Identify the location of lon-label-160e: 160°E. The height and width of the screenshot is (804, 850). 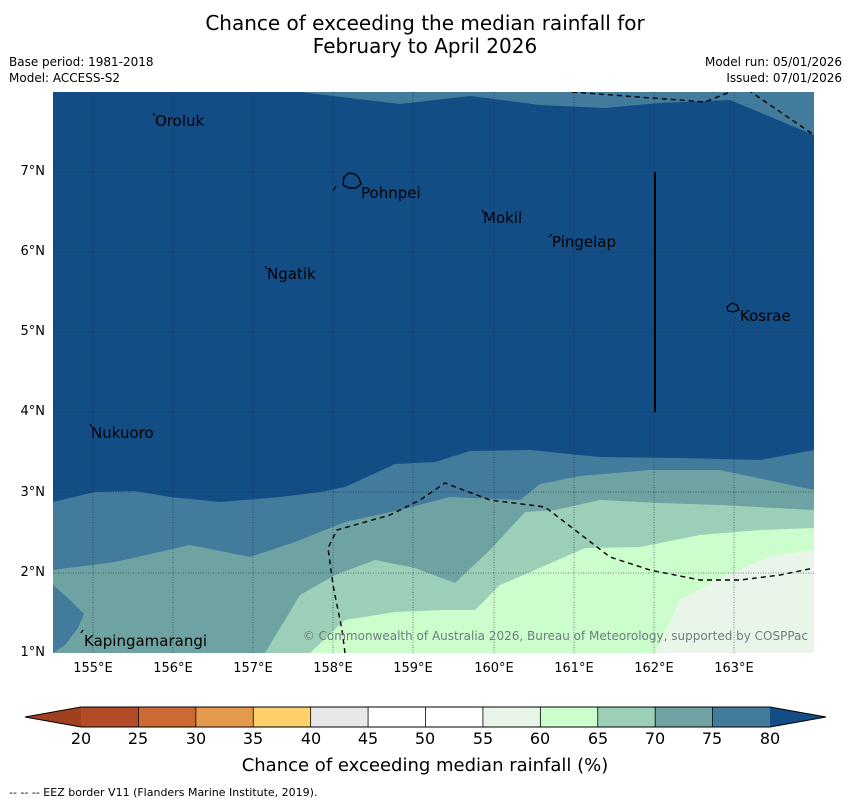
(494, 668).